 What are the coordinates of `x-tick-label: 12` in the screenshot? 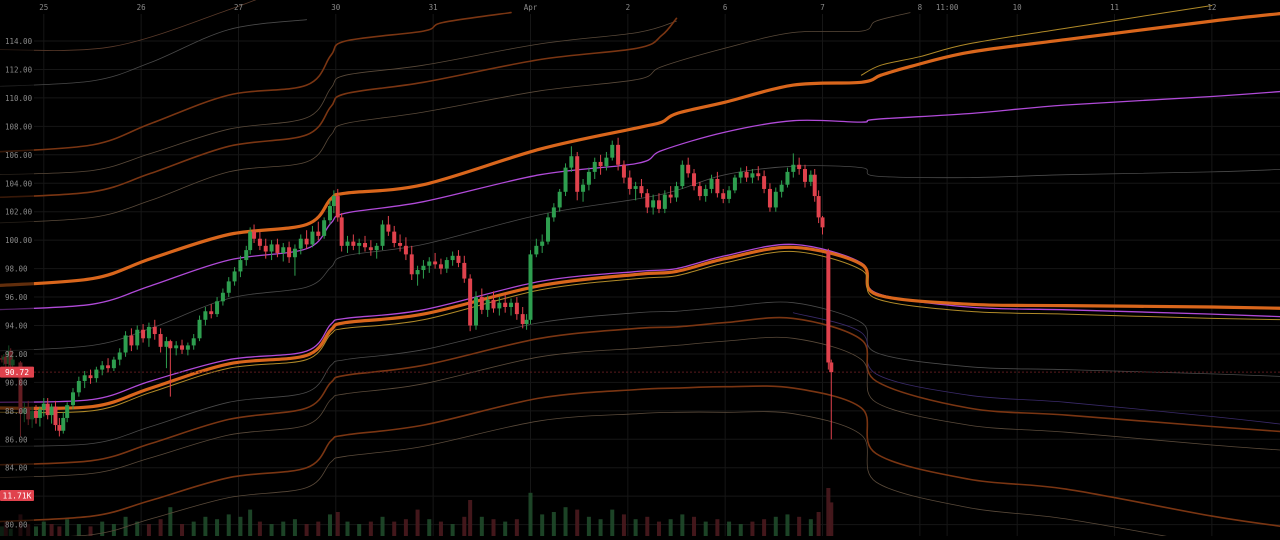 It's located at (1211, 7).